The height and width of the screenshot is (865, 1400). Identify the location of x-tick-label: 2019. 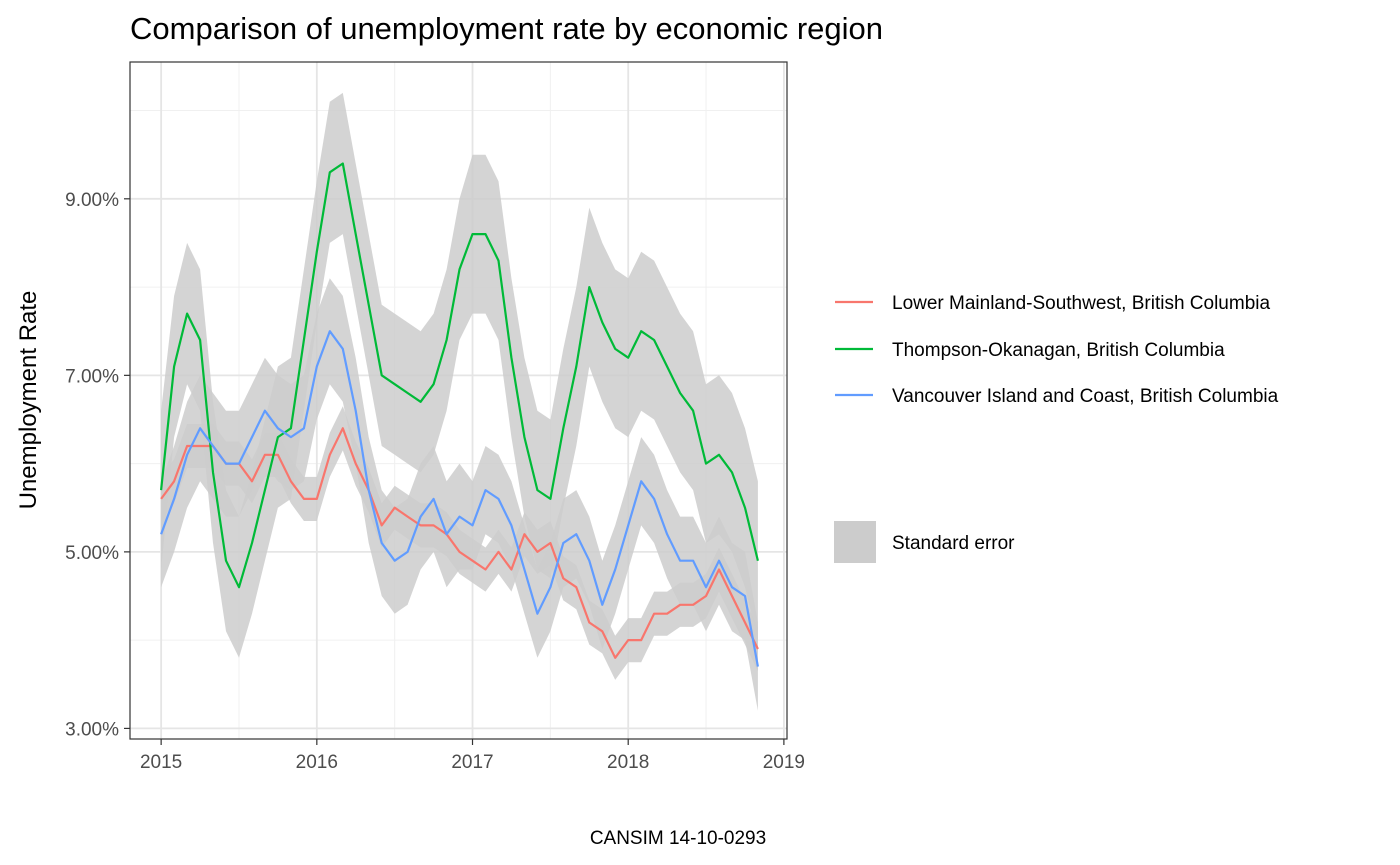
(784, 762).